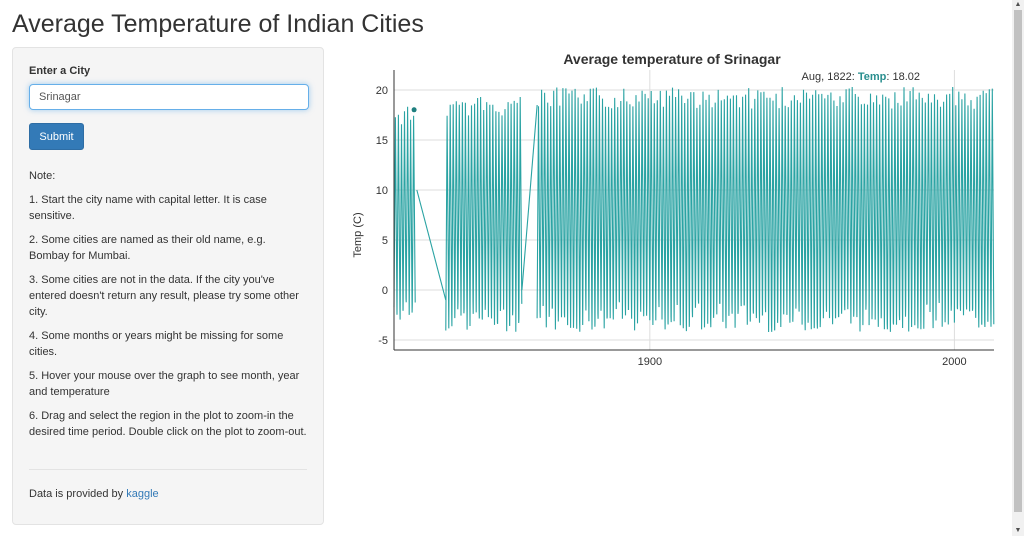  What do you see at coordinates (385, 291) in the screenshot?
I see `y-tick-label: 0` at bounding box center [385, 291].